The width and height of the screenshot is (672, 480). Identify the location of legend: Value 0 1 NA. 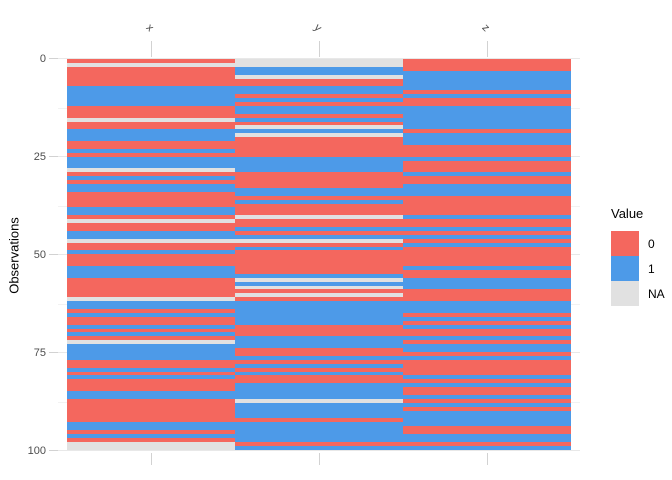
(634, 256).